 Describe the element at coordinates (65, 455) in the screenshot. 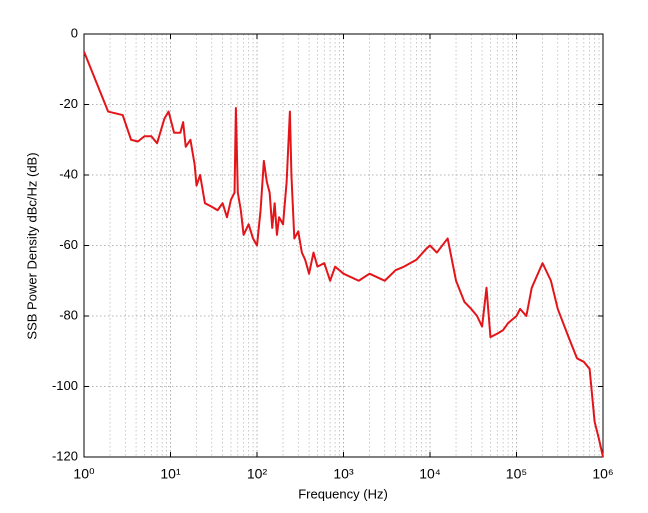

I see `y-tick-label: -120` at that location.